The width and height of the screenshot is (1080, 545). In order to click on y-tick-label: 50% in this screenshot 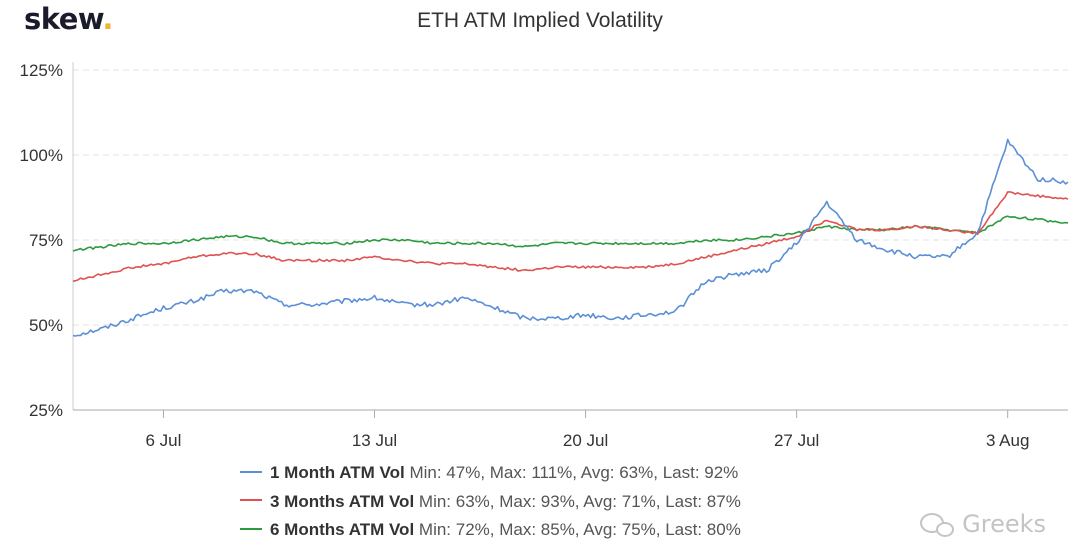, I will do `click(46, 325)`.